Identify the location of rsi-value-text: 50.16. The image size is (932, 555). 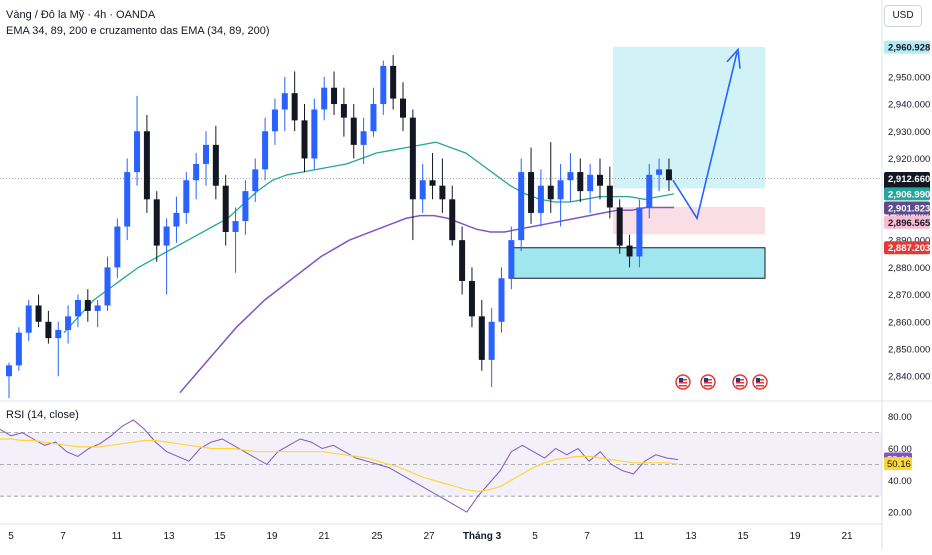
(899, 464).